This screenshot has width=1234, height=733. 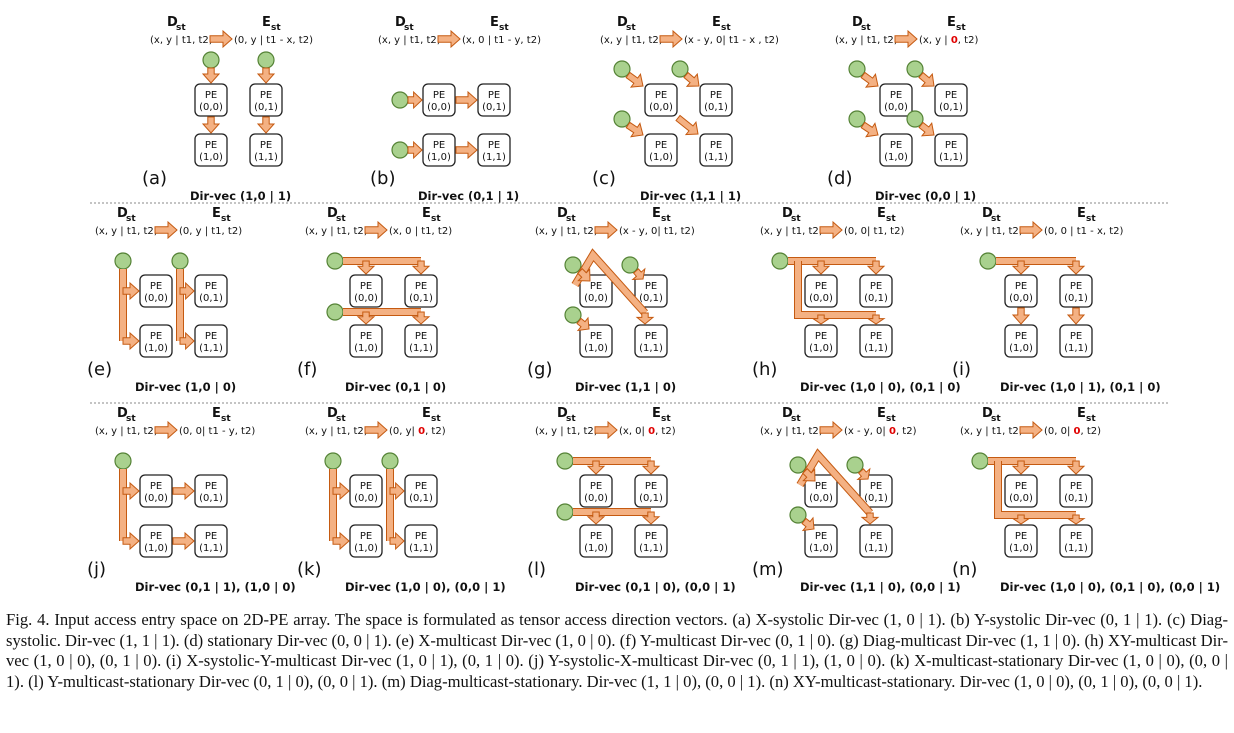 What do you see at coordinates (240, 196) in the screenshot?
I see `dir-vec-label: Dir-vec (1,0 | 1)` at bounding box center [240, 196].